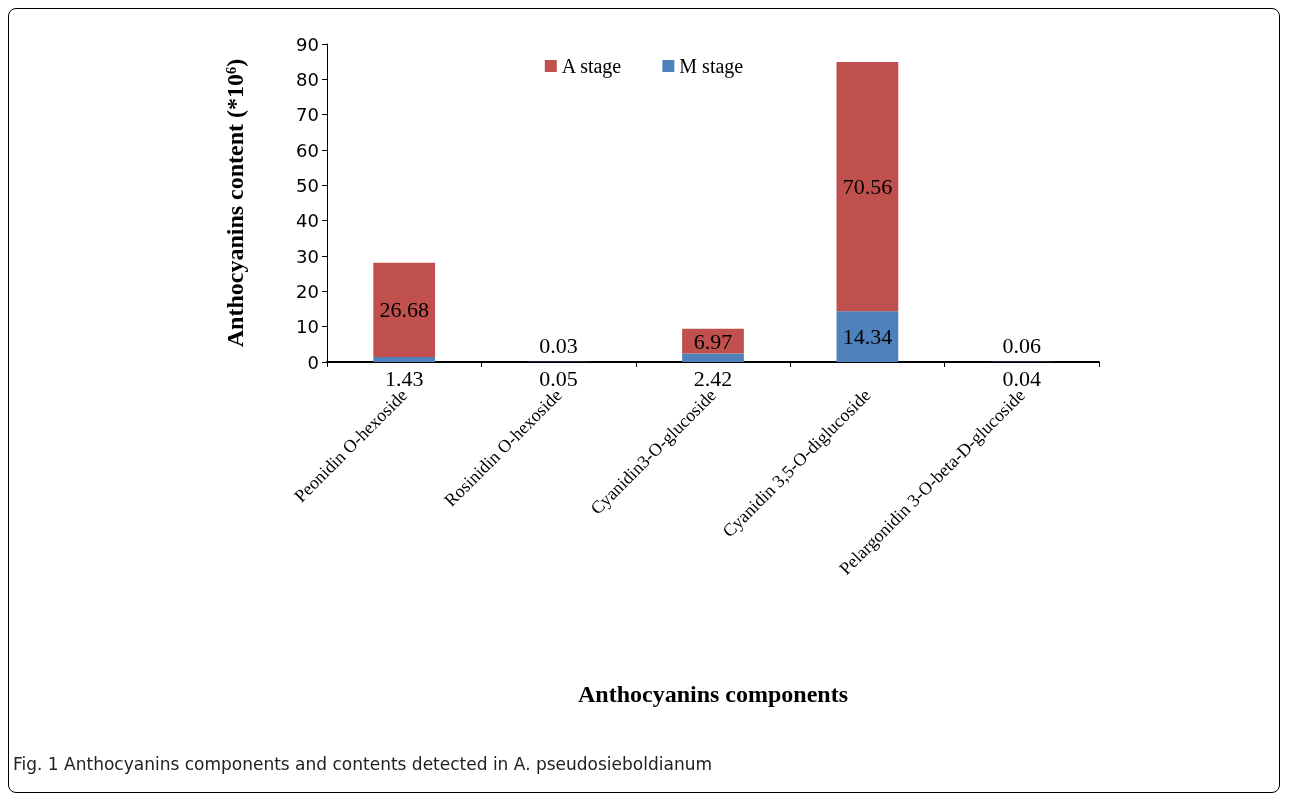  Describe the element at coordinates (713, 694) in the screenshot. I see `x-axis-title: Anthocyanins components` at that location.